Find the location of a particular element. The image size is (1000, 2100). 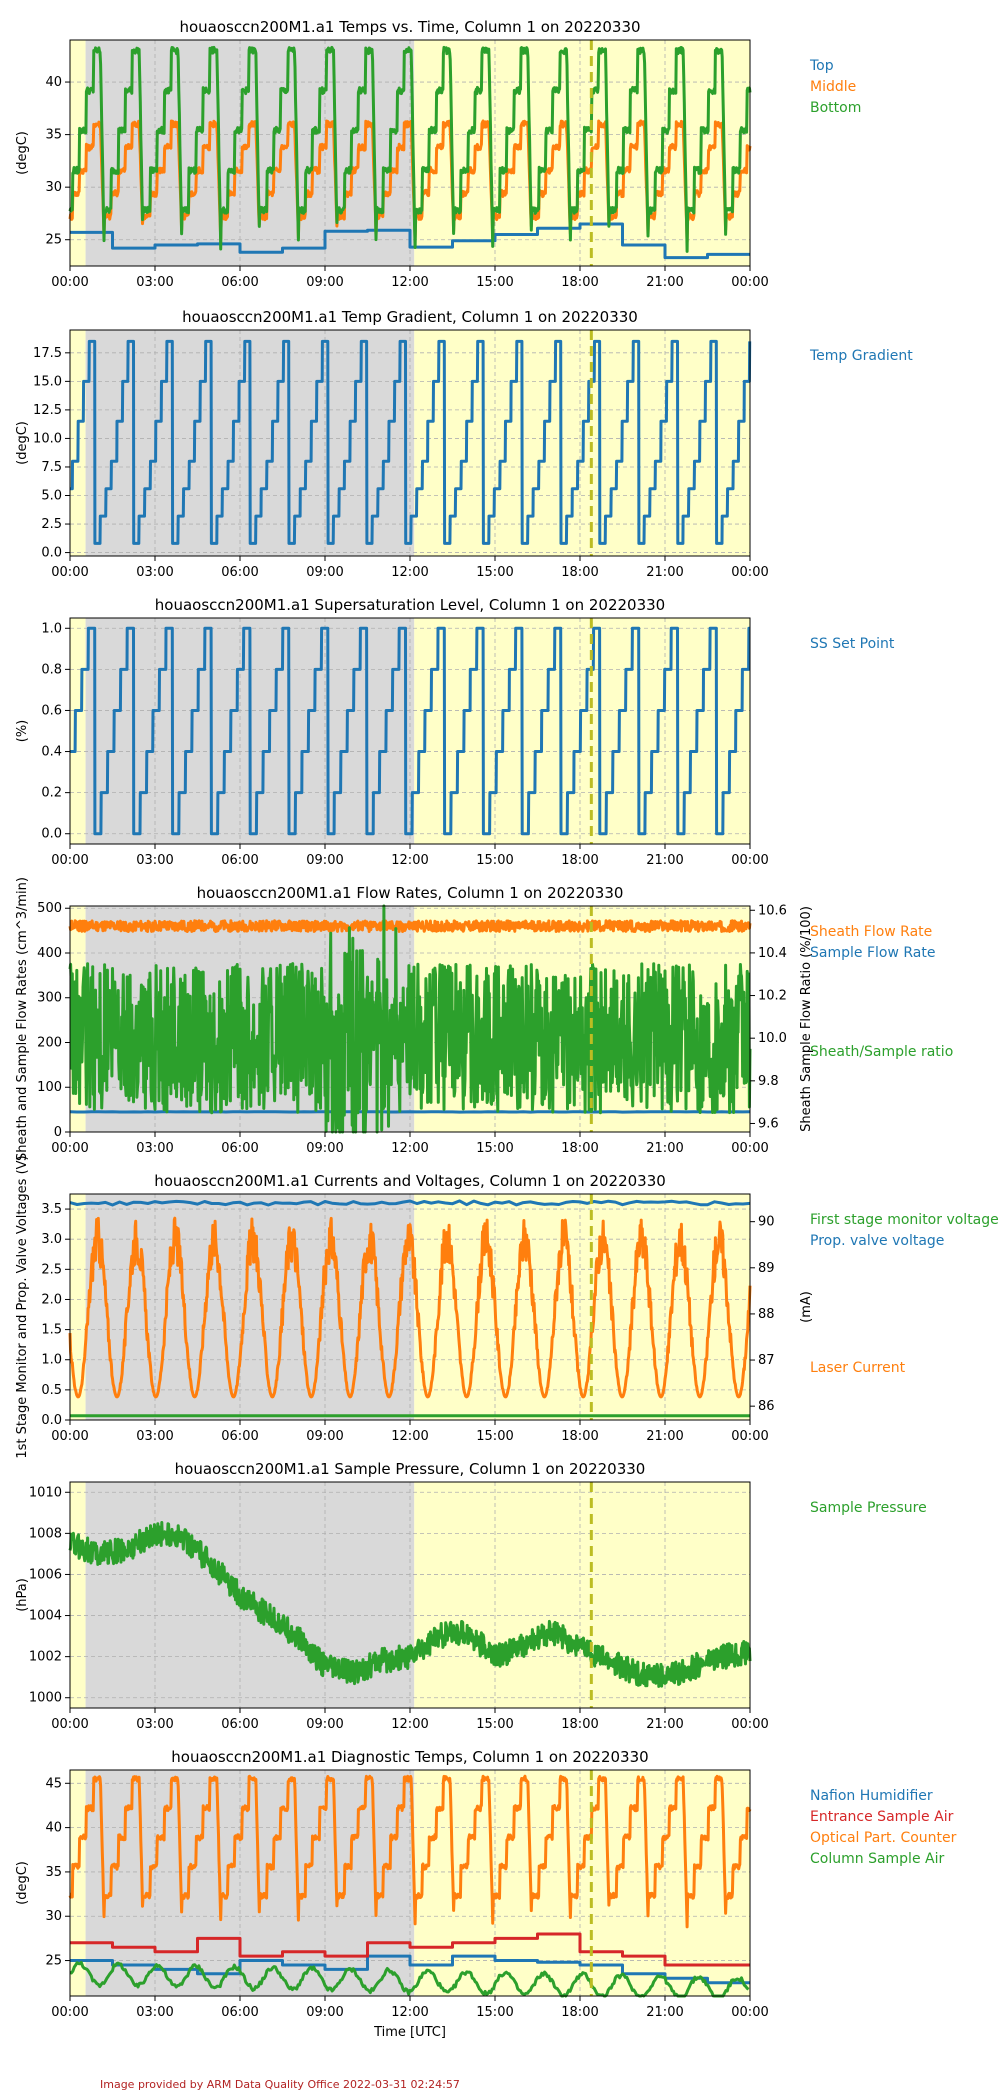

y-tick-label: 3.0 is located at coordinates (51, 1239).